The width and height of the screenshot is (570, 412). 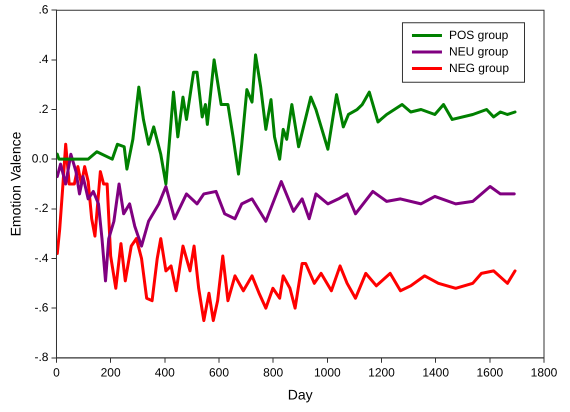 I want to click on x-tick-label: 1200, so click(x=382, y=372).